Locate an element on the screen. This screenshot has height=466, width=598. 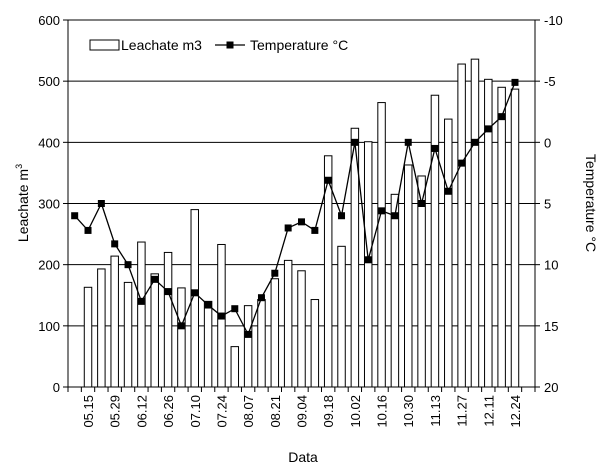
x-tick-label: 12.11 is located at coordinates (488, 411).